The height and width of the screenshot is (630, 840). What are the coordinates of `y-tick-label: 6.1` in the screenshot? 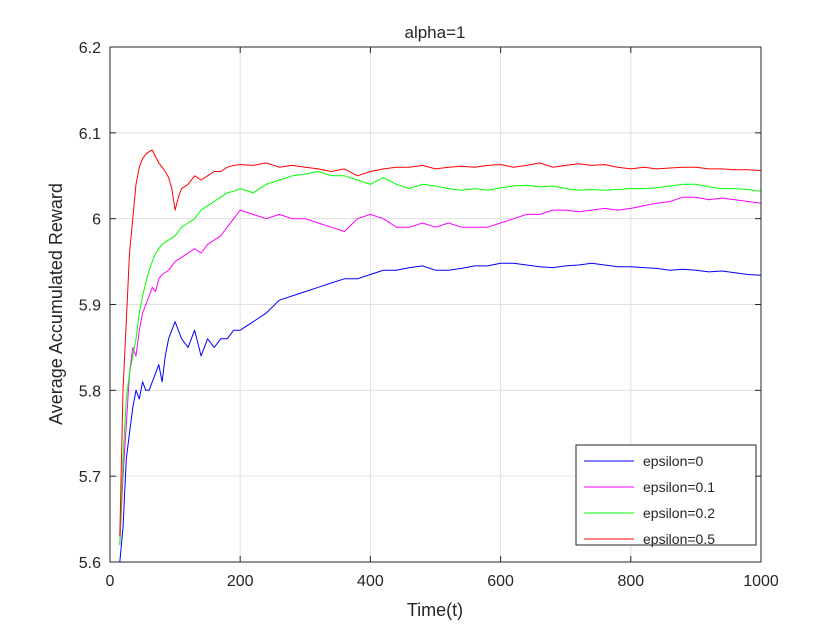 It's located at (90, 134).